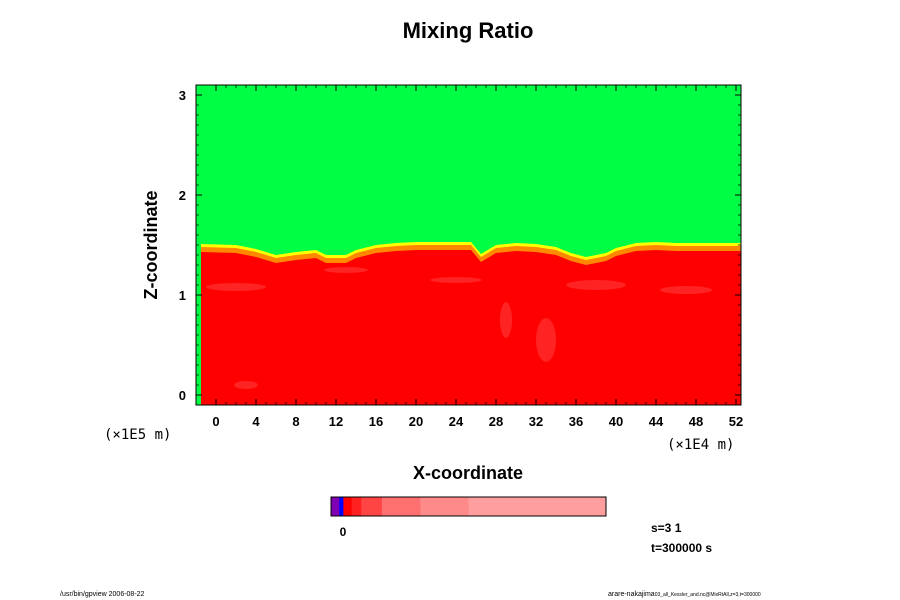  Describe the element at coordinates (536, 421) in the screenshot. I see `x-tick-label: 32` at that location.